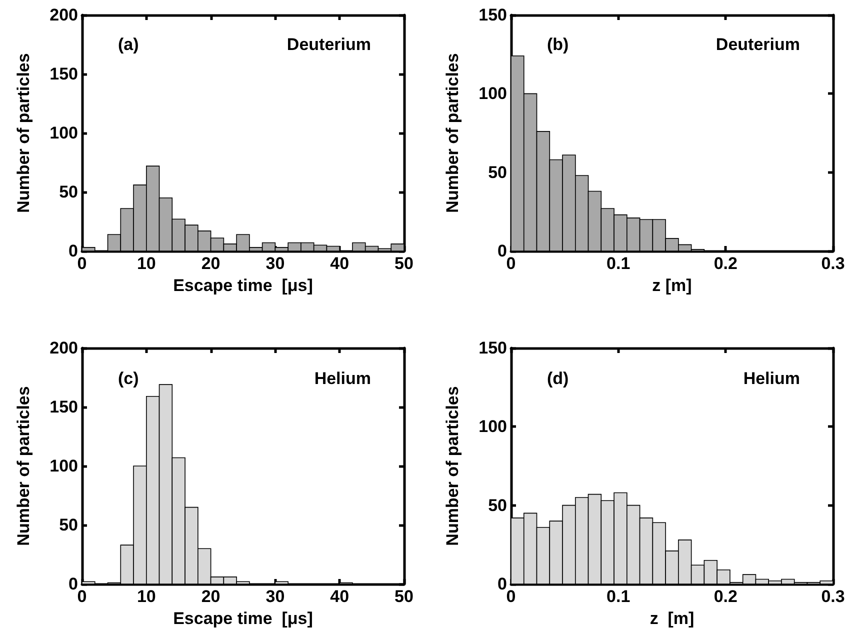 The width and height of the screenshot is (859, 640). I want to click on annotation: (a), so click(128, 44).